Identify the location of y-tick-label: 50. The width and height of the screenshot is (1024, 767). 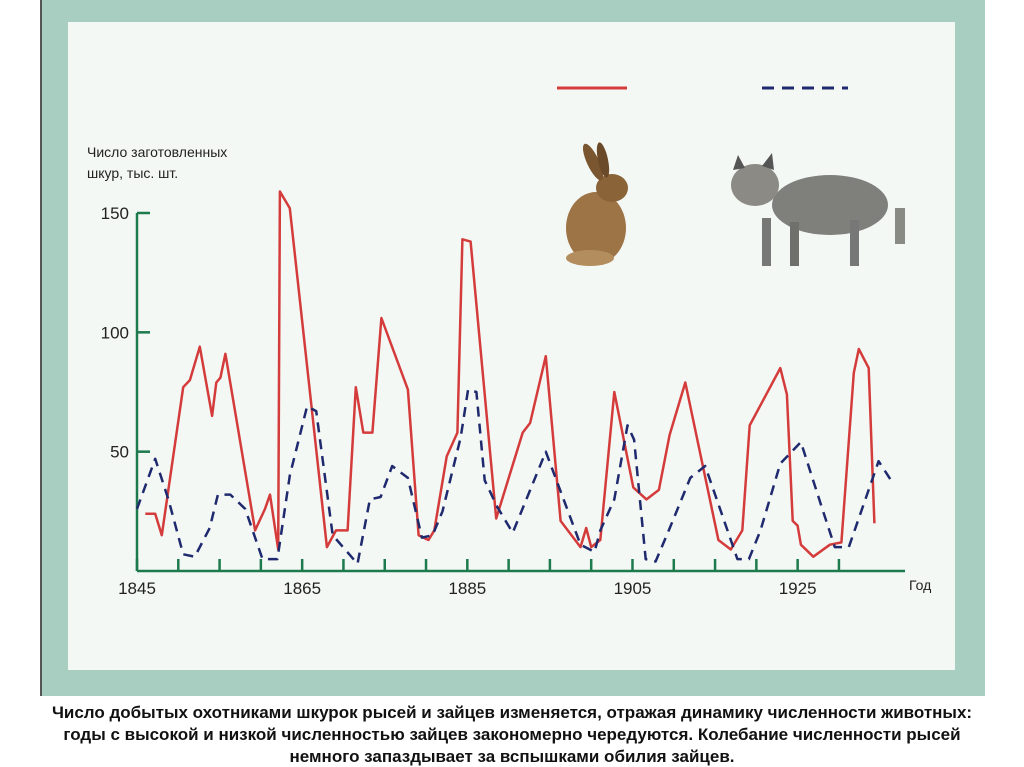
(119, 452).